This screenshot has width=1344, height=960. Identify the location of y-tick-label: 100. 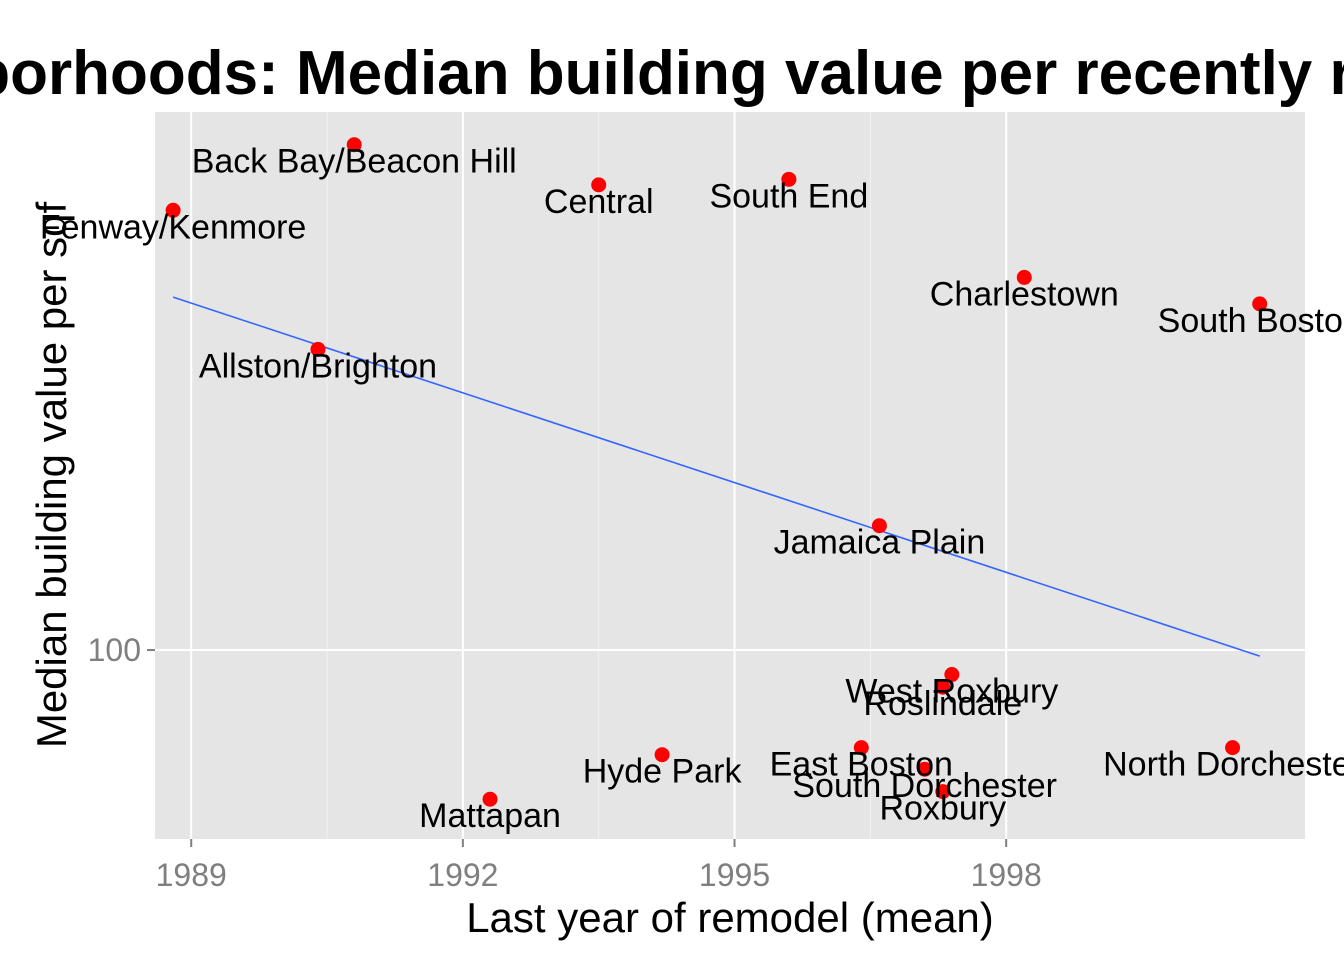
(114, 650).